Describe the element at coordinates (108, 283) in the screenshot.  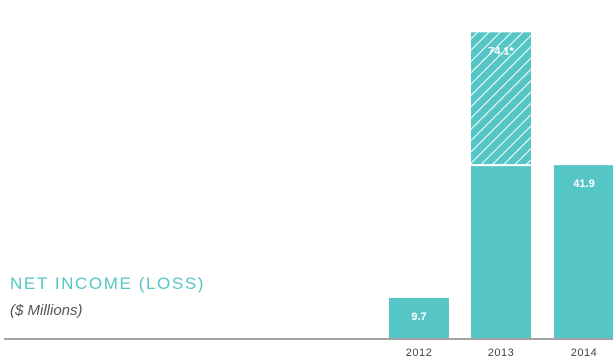
I see `chart-title: NET INCOME (LOSS)` at that location.